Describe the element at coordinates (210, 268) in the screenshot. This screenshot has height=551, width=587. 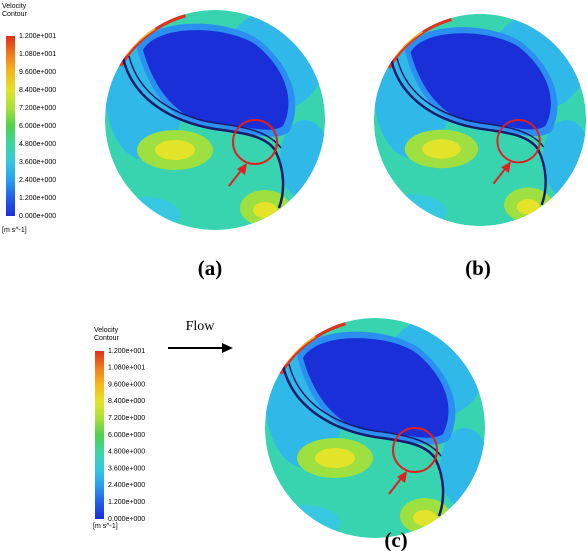
I see `panel-label: (a)` at that location.